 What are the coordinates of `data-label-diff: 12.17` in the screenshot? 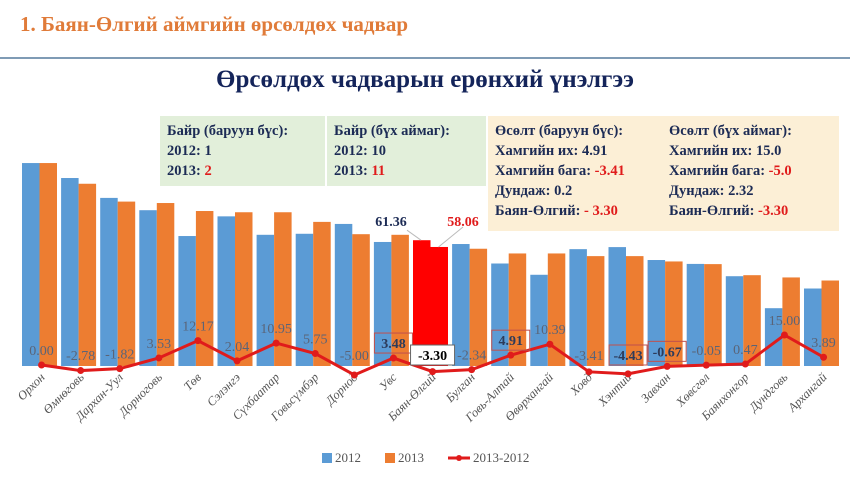 It's located at (198, 327).